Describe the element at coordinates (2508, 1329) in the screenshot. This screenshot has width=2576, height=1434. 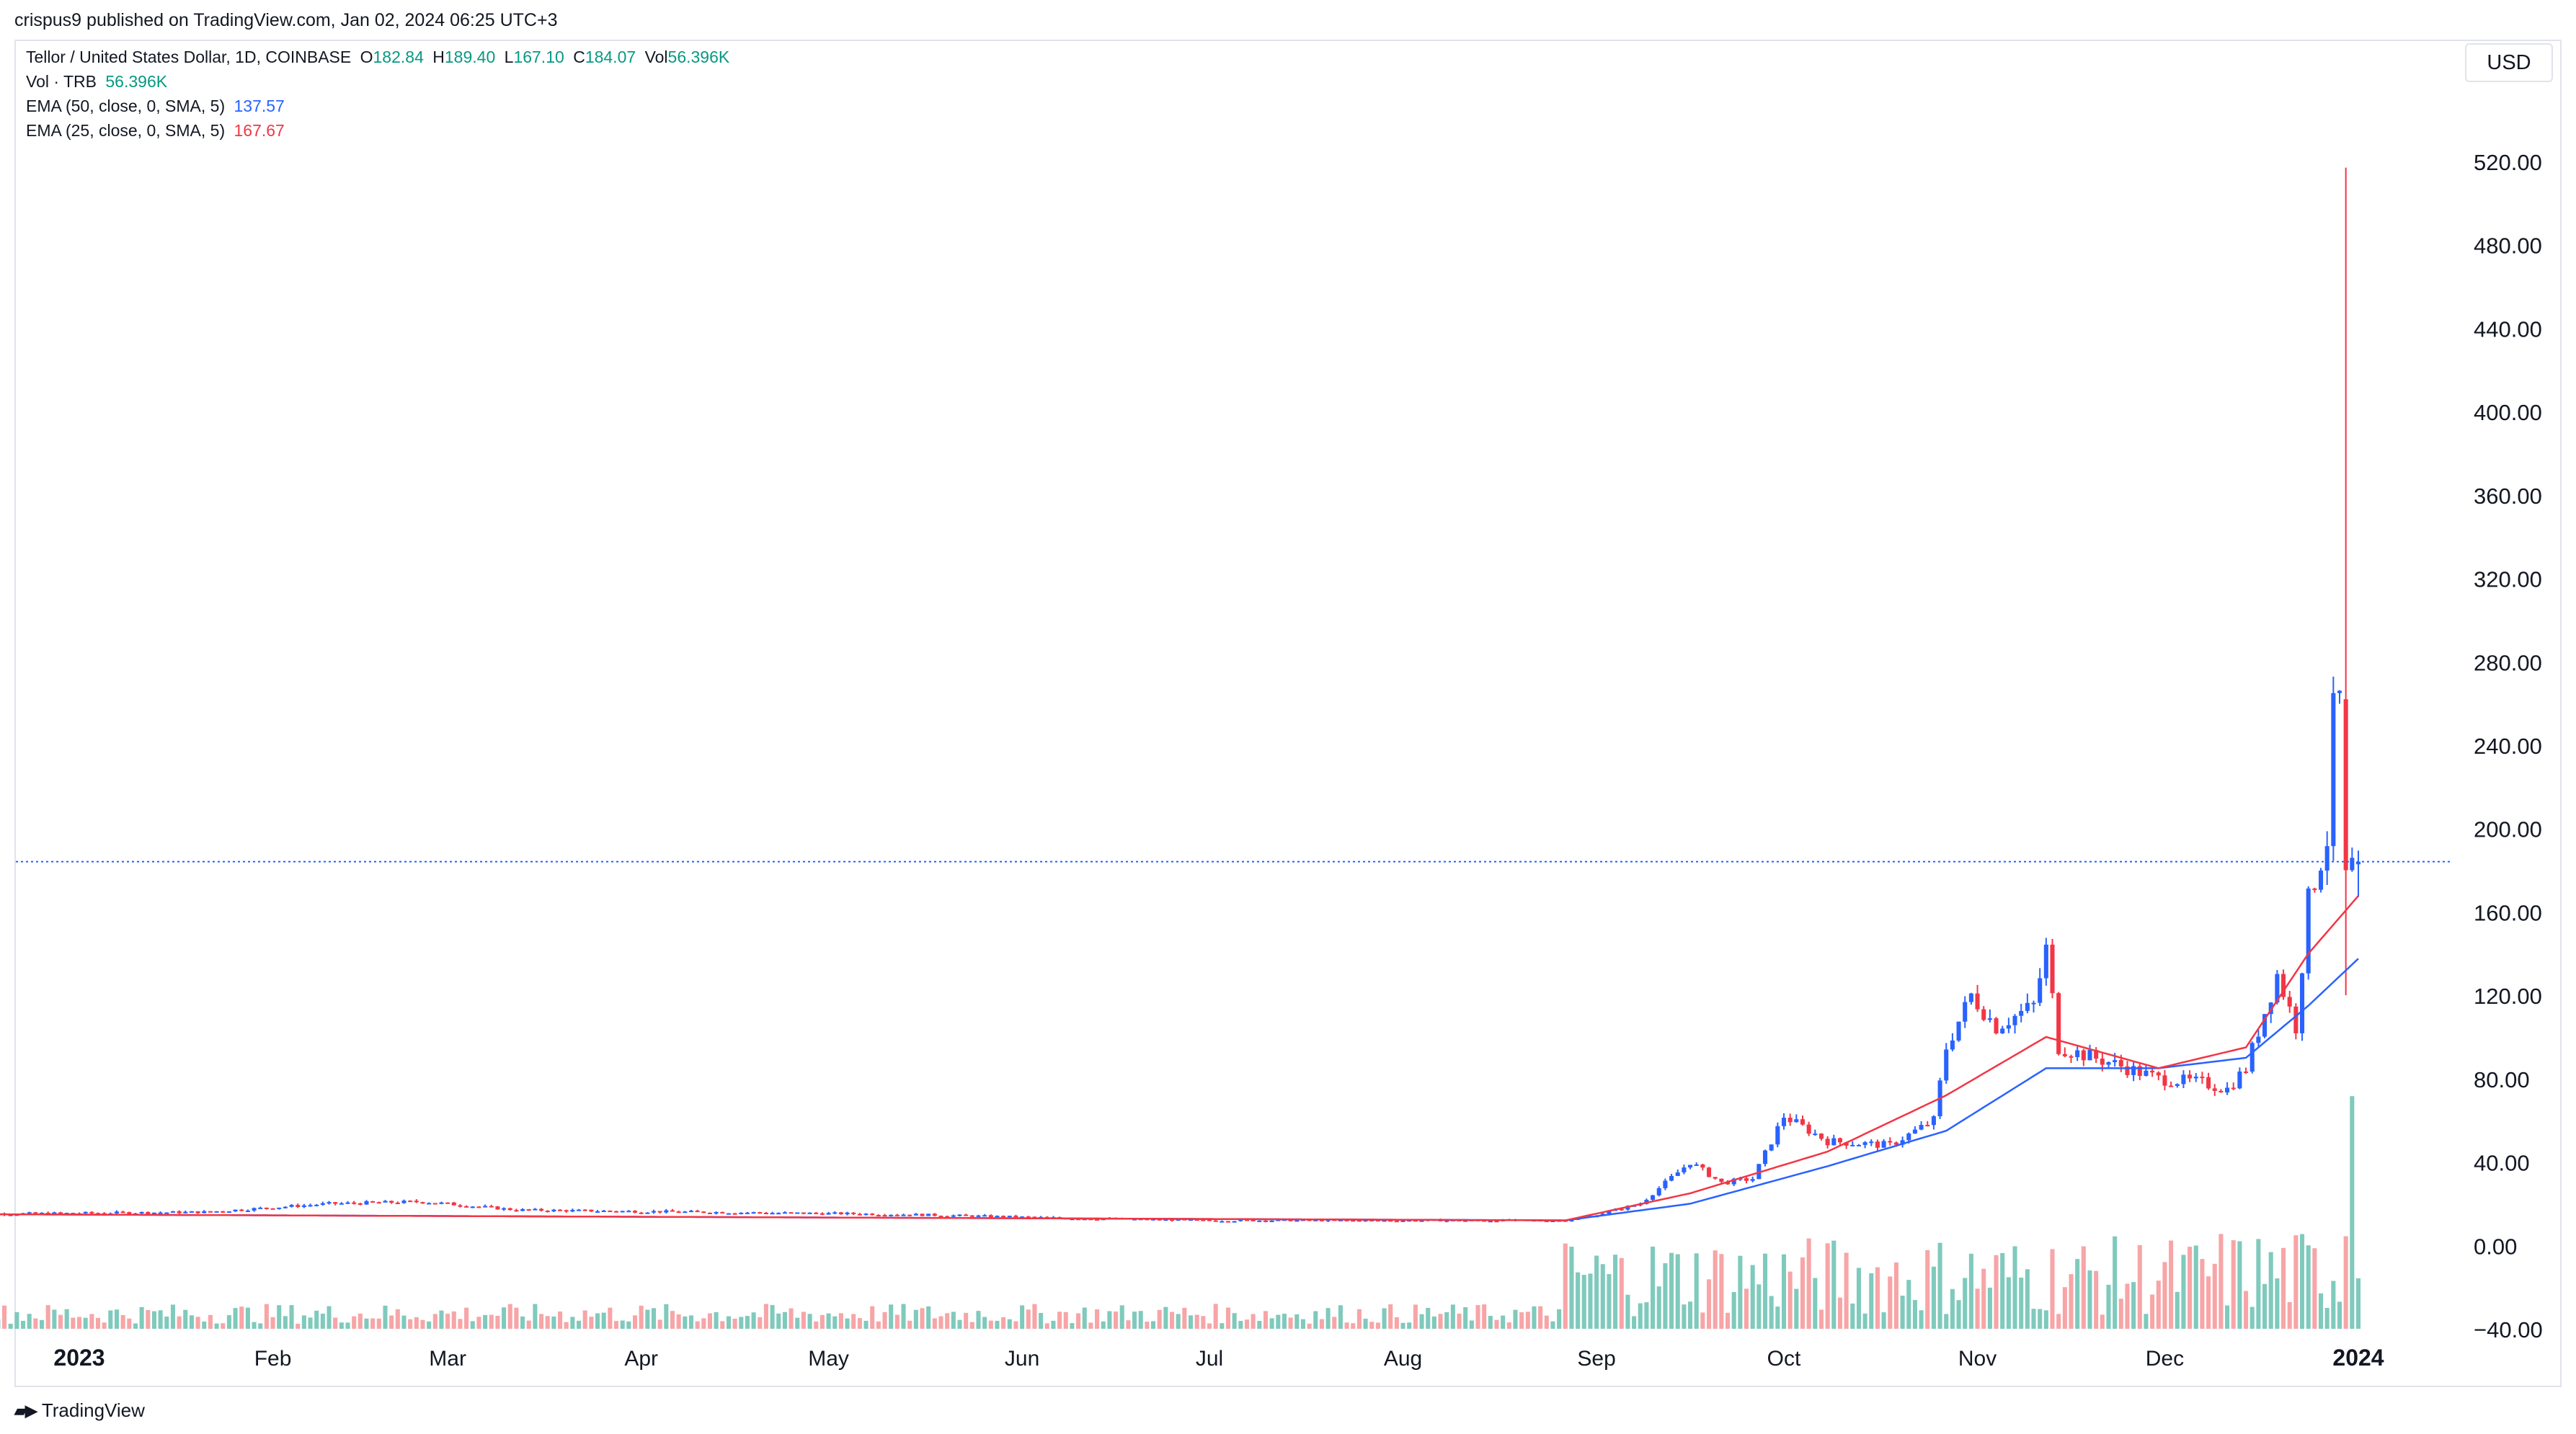
I see `y-tick-label: −40.00` at that location.